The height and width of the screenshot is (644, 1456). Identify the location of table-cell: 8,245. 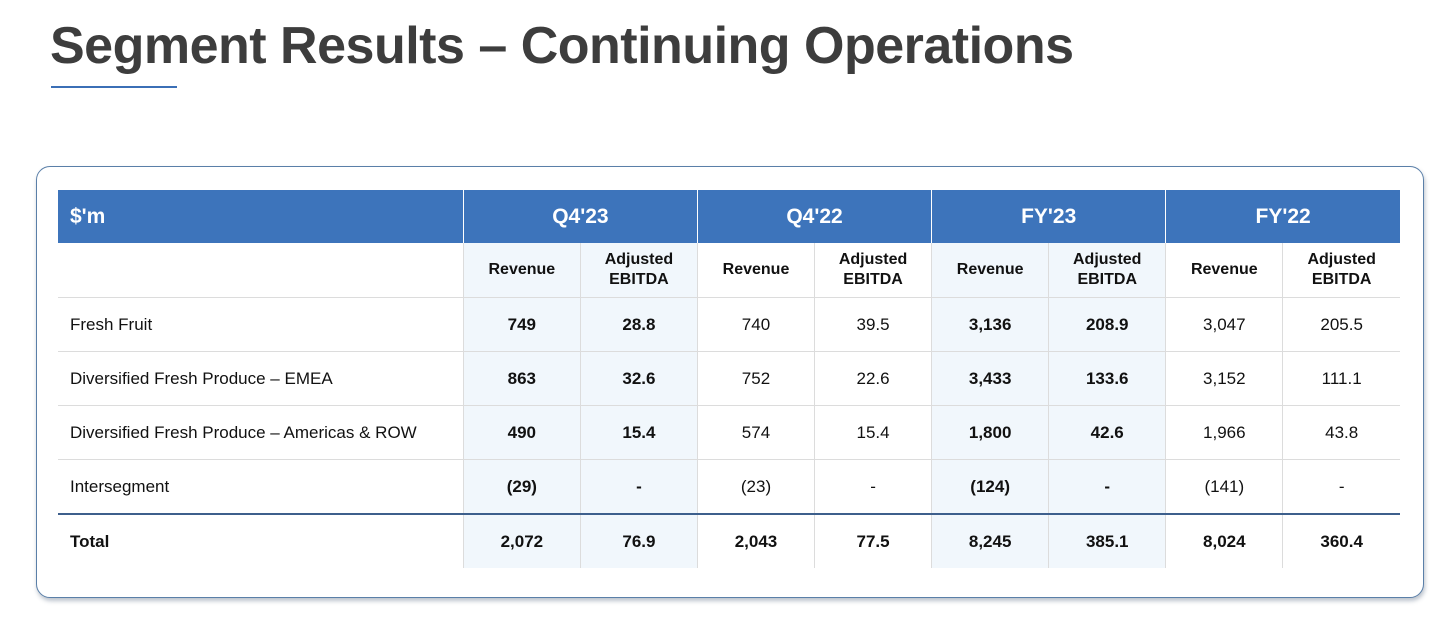
(990, 540).